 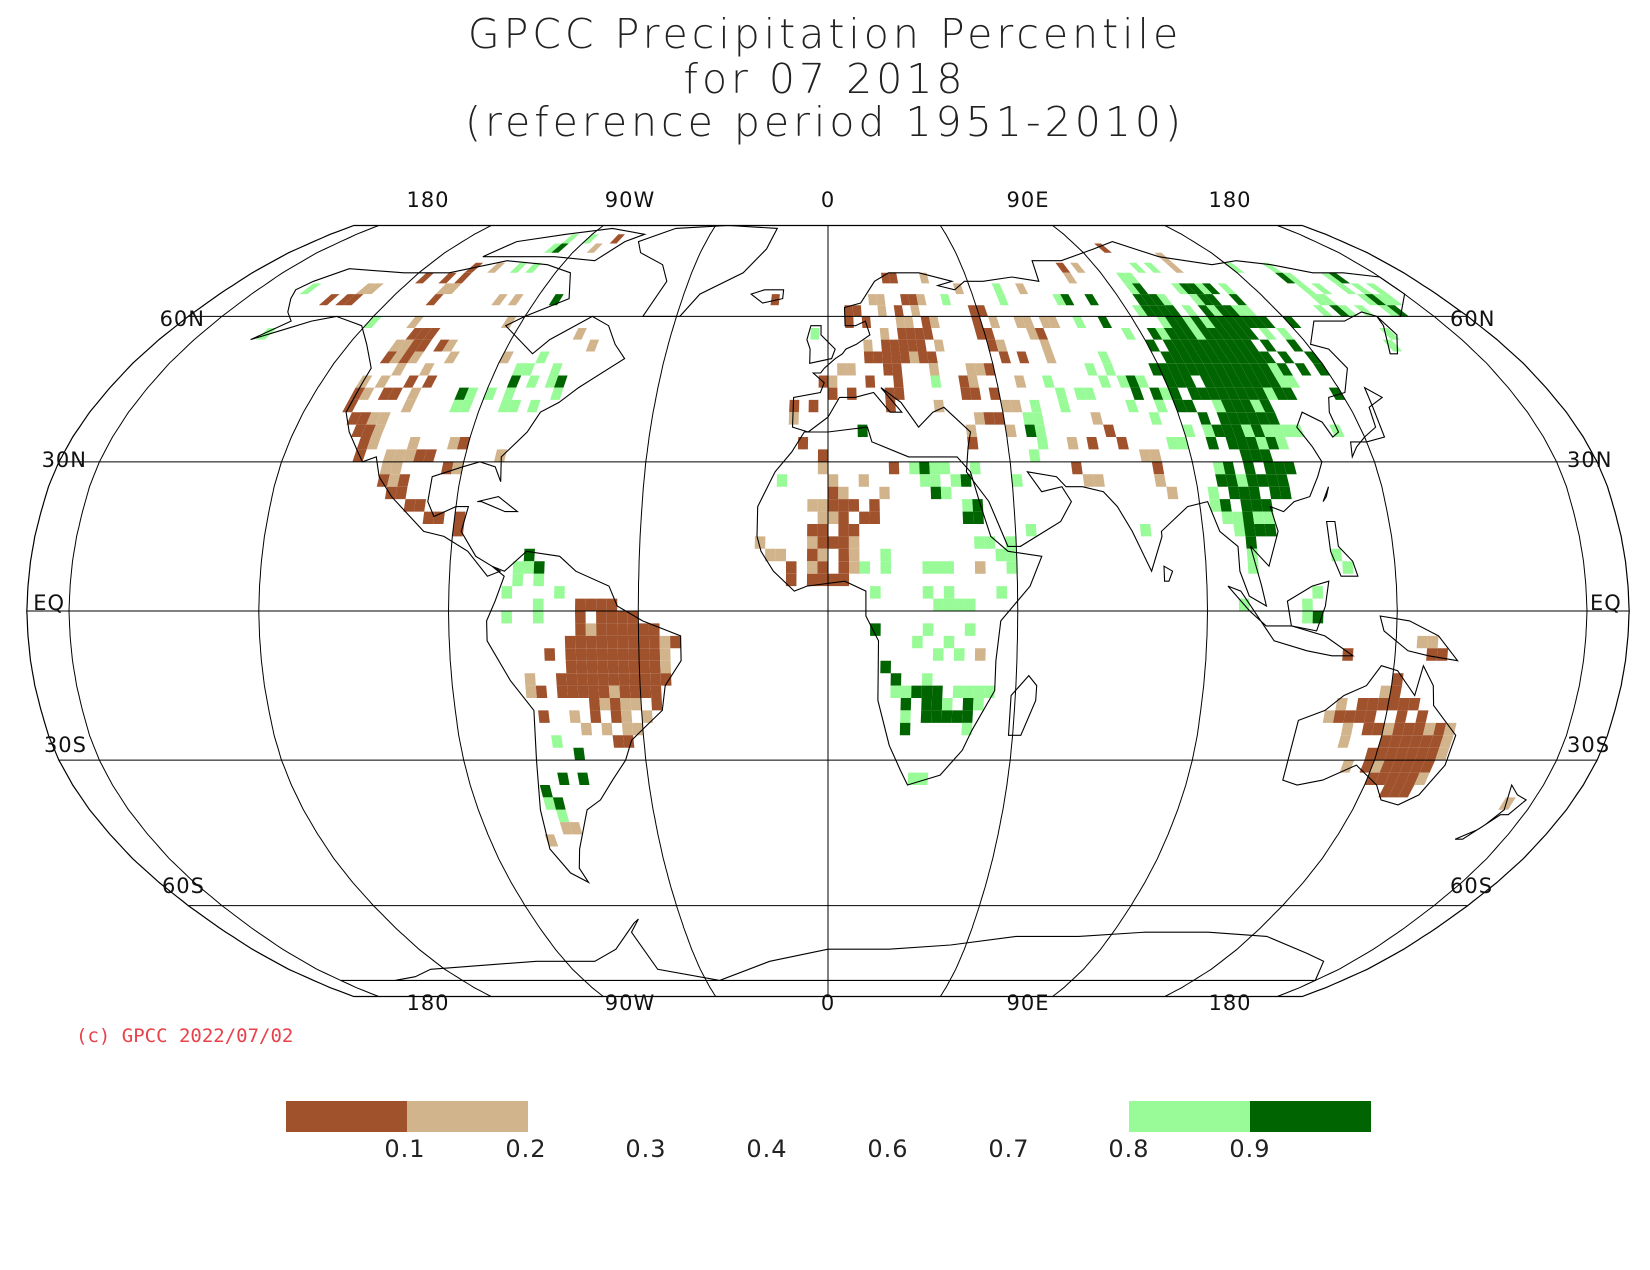 What do you see at coordinates (1342, 548) in the screenshot?
I see `coastline-philippines` at bounding box center [1342, 548].